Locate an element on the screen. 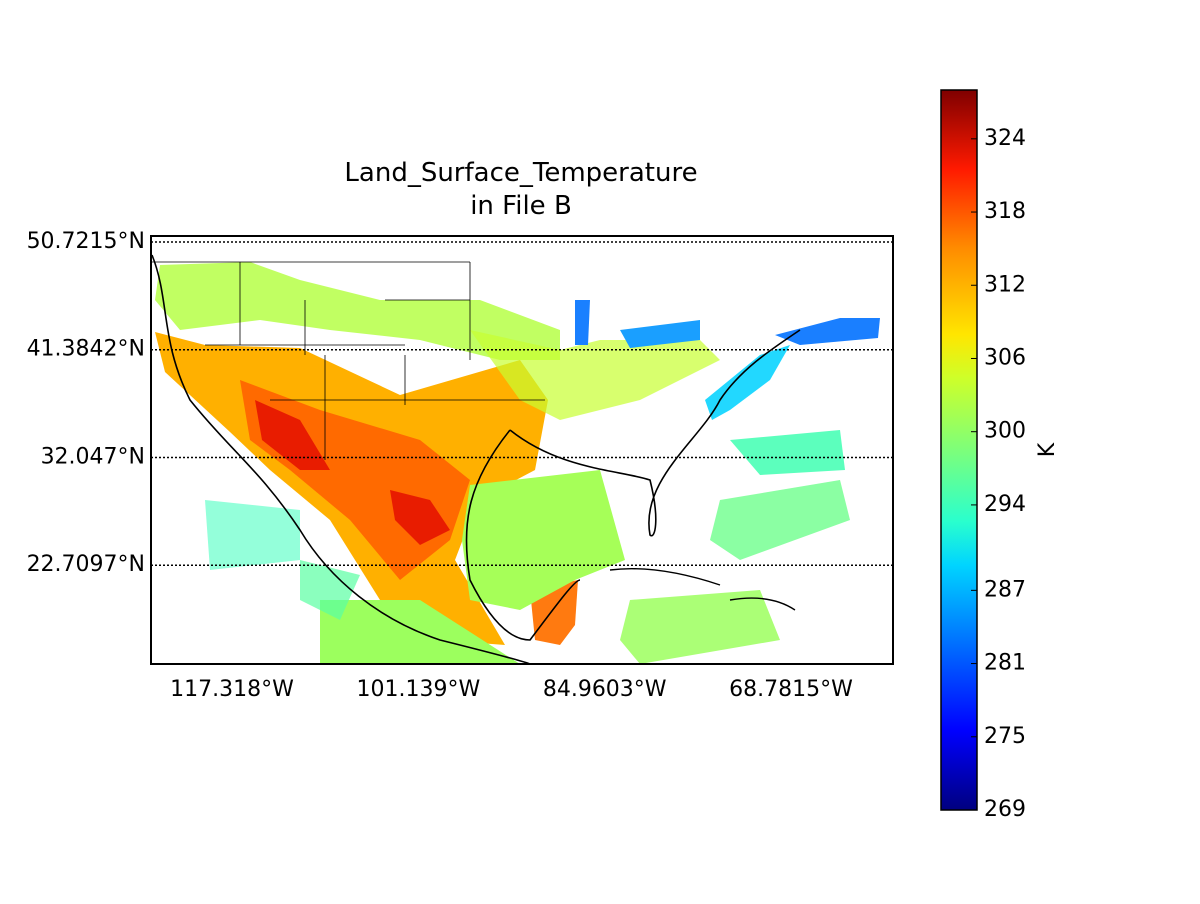 The height and width of the screenshot is (904, 1200). chart-subtitle: in File B is located at coordinates (521, 206).